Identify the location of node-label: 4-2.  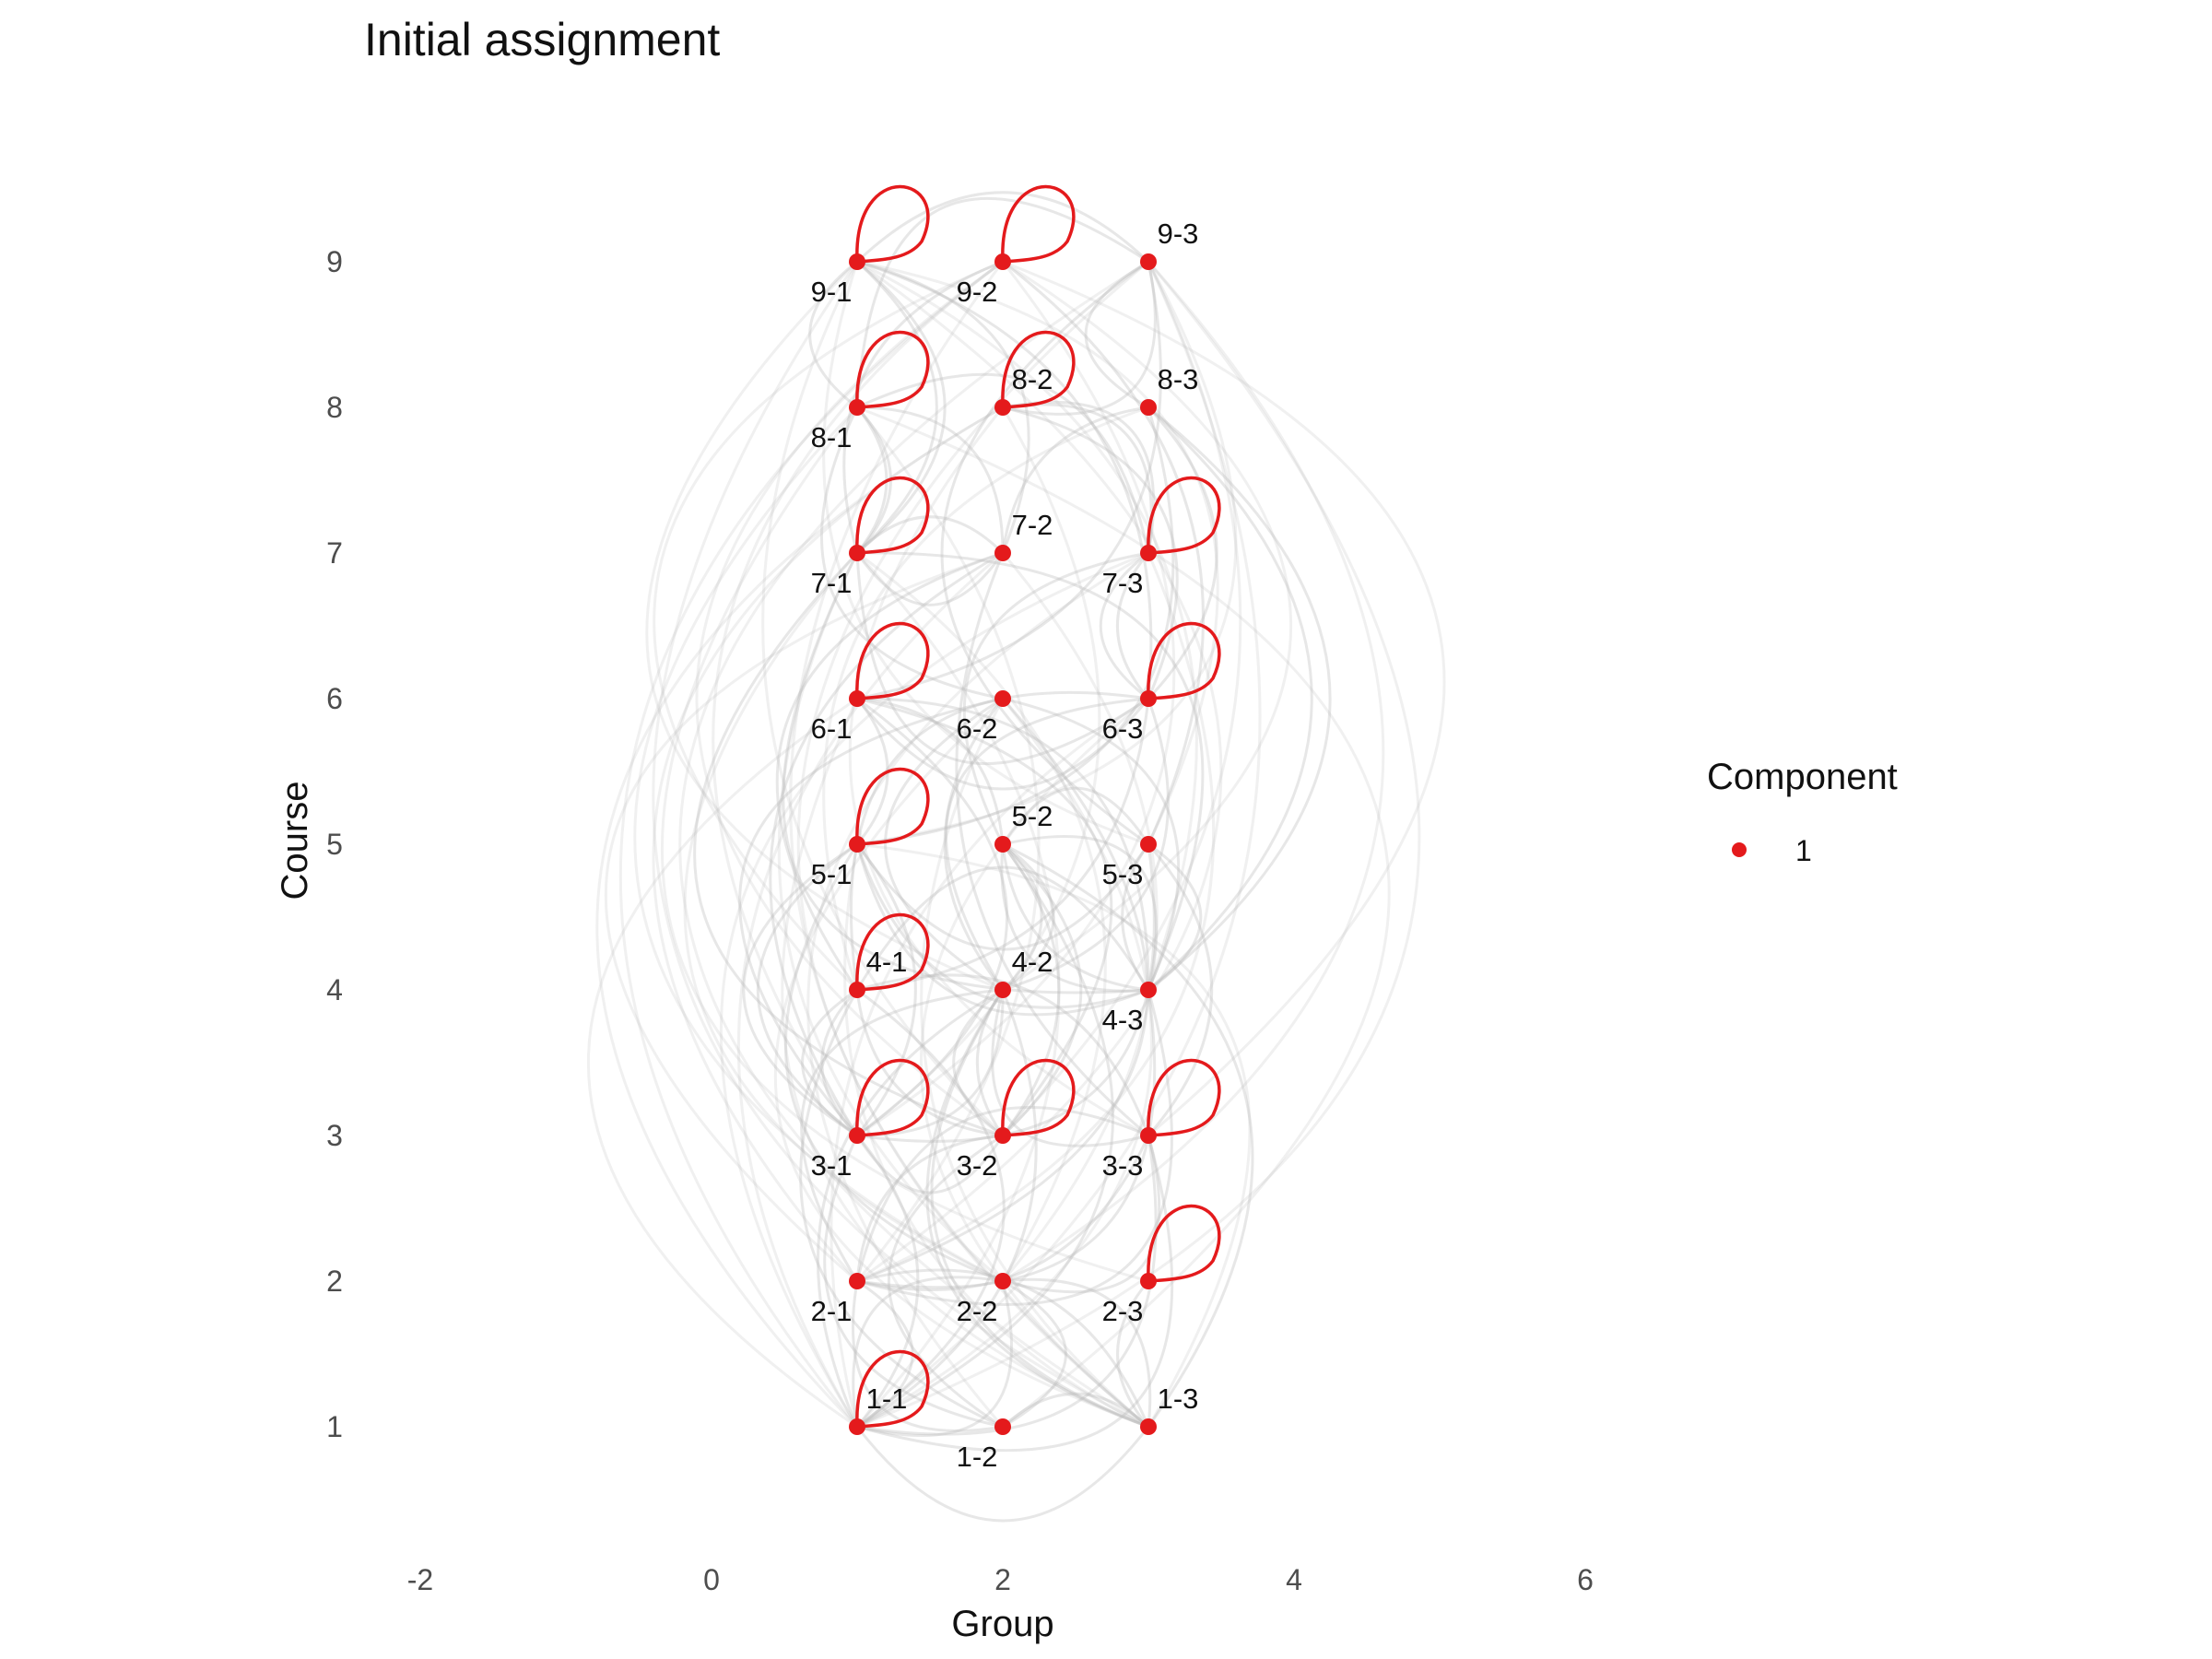
(1032, 962).